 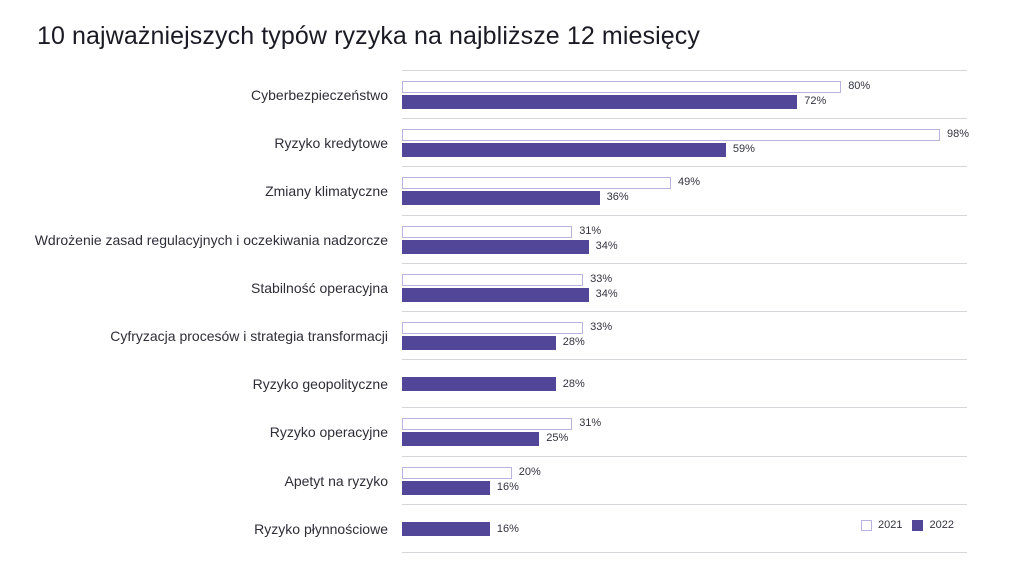 I want to click on legend-swatch-2022, so click(x=918, y=525).